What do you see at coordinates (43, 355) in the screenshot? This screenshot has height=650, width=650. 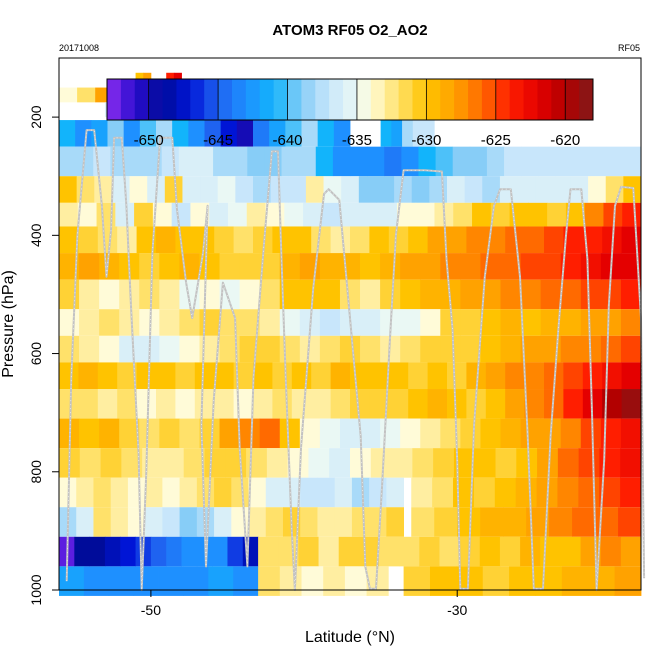 I see `y-axis: 200 400 600 800 1000` at bounding box center [43, 355].